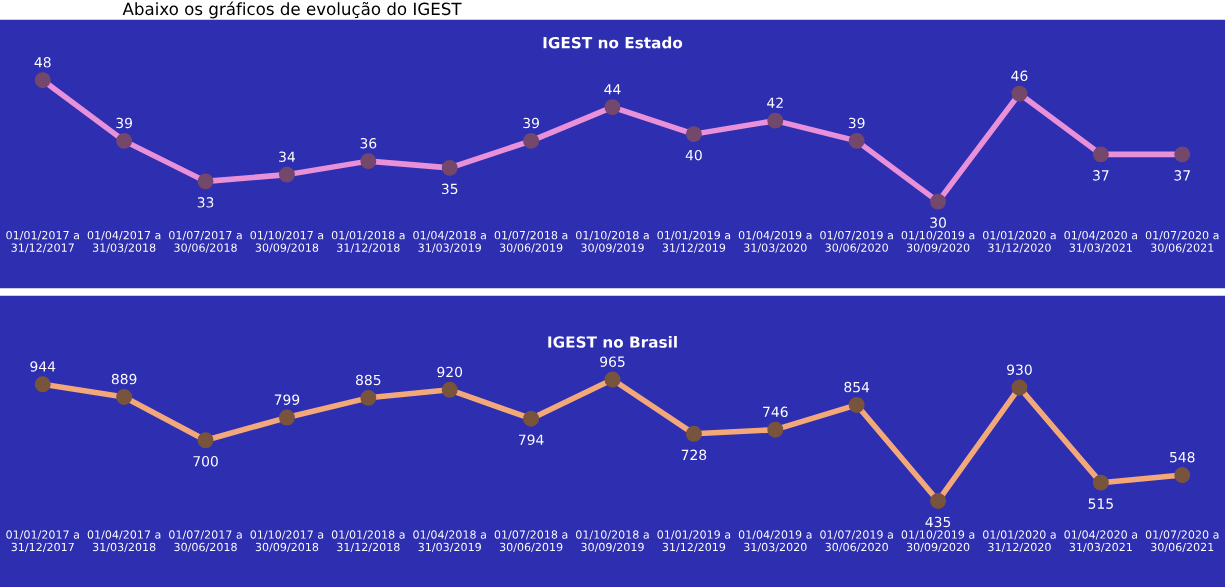  Describe the element at coordinates (1100, 503) in the screenshot. I see `data-label: 515` at that location.